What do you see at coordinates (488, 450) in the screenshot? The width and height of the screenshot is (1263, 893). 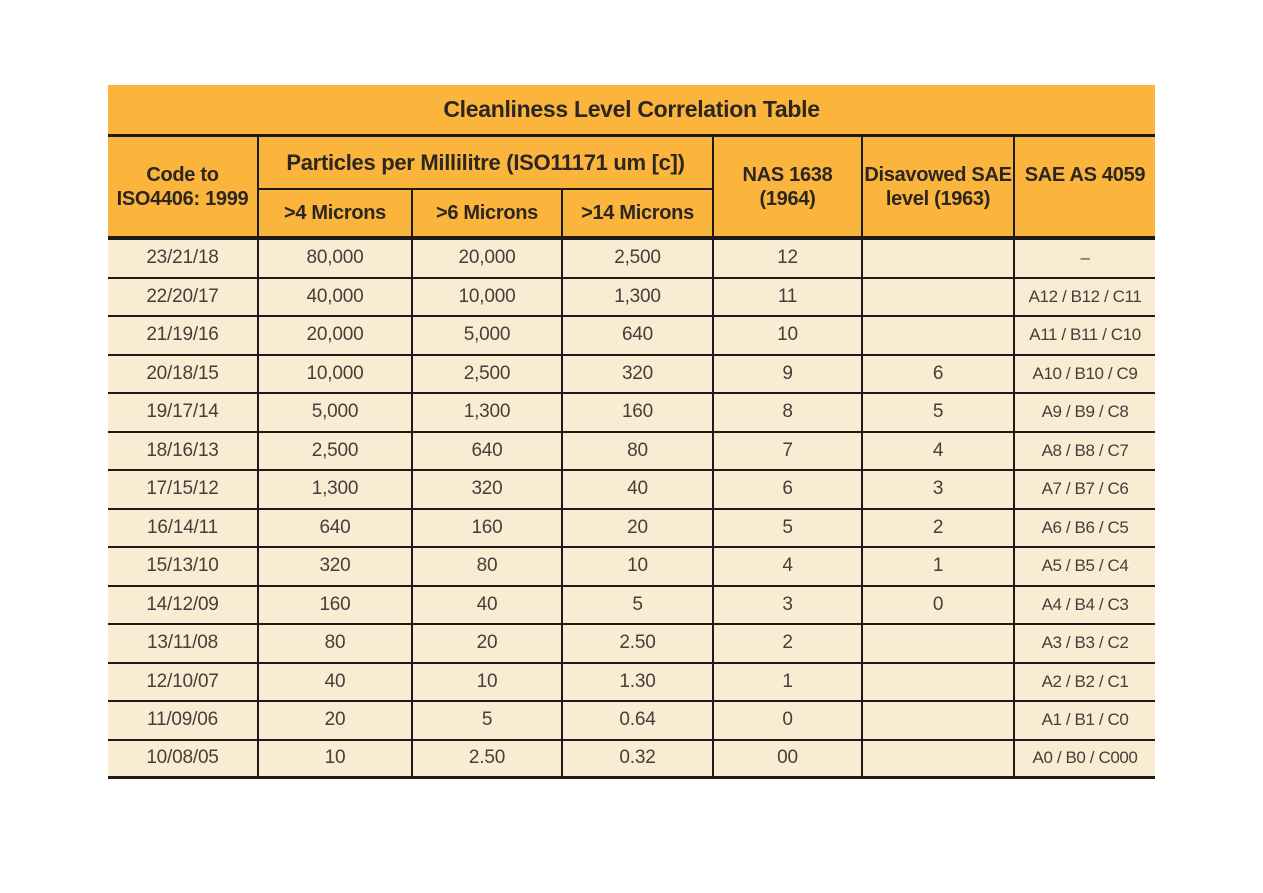 I see `cell-gt6-microns: 640` at bounding box center [488, 450].